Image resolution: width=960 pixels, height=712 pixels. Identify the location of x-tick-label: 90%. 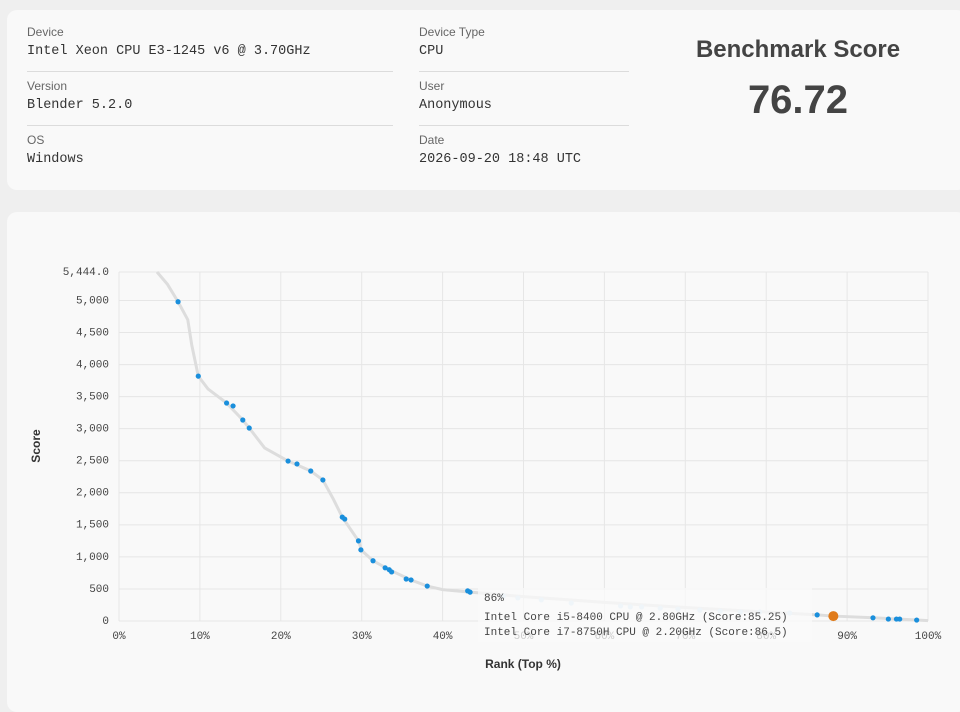
(847, 637).